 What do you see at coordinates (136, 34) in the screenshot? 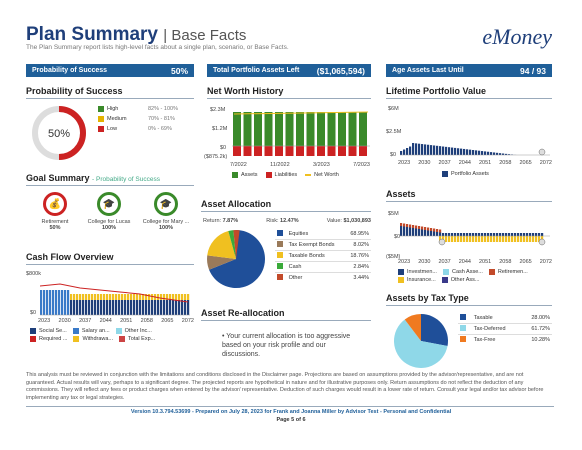
I see `page-title: Plan Summary | Base Facts` at bounding box center [136, 34].